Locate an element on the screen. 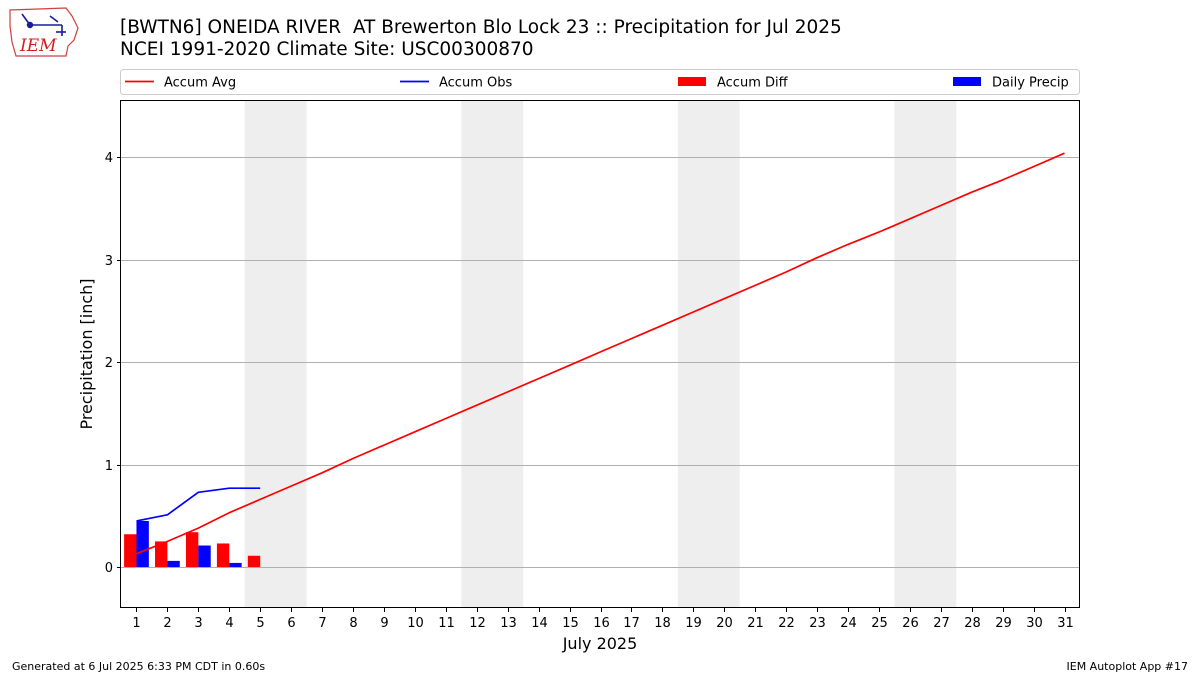  x-tick-label: 12 is located at coordinates (477, 623).